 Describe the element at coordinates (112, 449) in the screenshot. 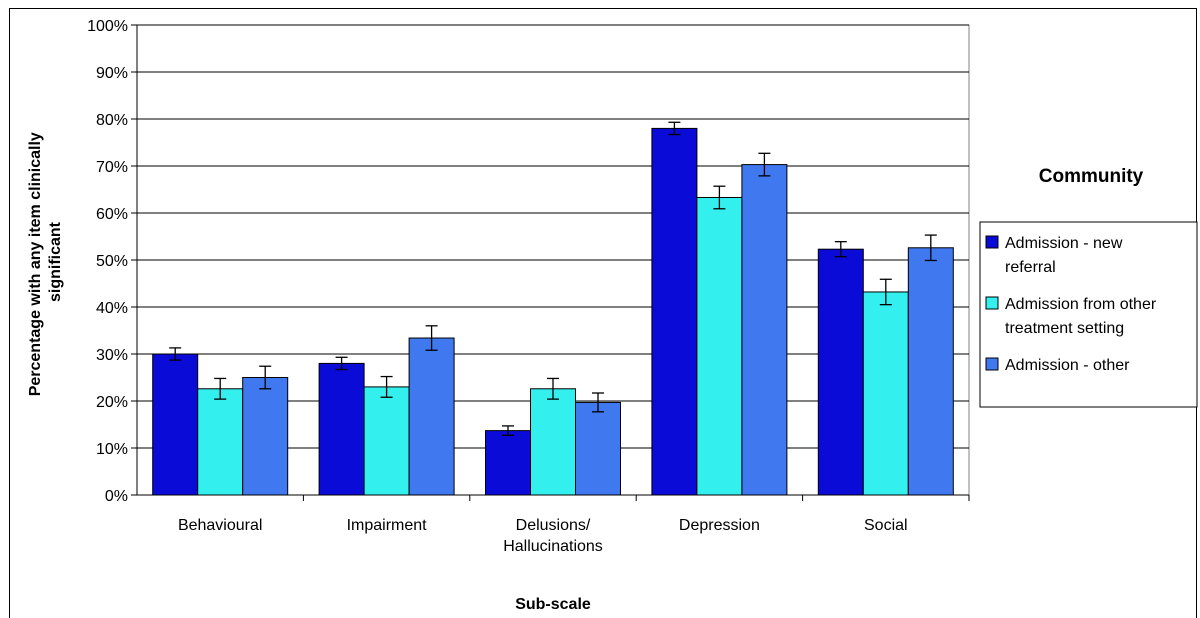

I see `y-tick-label: 10%` at that location.